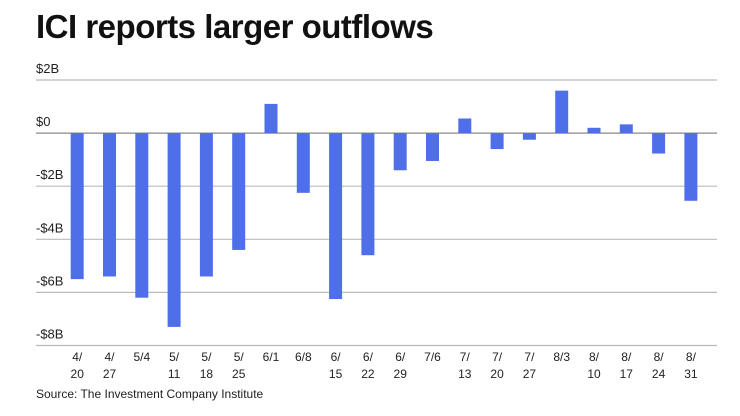 The width and height of the screenshot is (740, 416). Describe the element at coordinates (432, 357) in the screenshot. I see `x-tick-label: 7/6` at that location.